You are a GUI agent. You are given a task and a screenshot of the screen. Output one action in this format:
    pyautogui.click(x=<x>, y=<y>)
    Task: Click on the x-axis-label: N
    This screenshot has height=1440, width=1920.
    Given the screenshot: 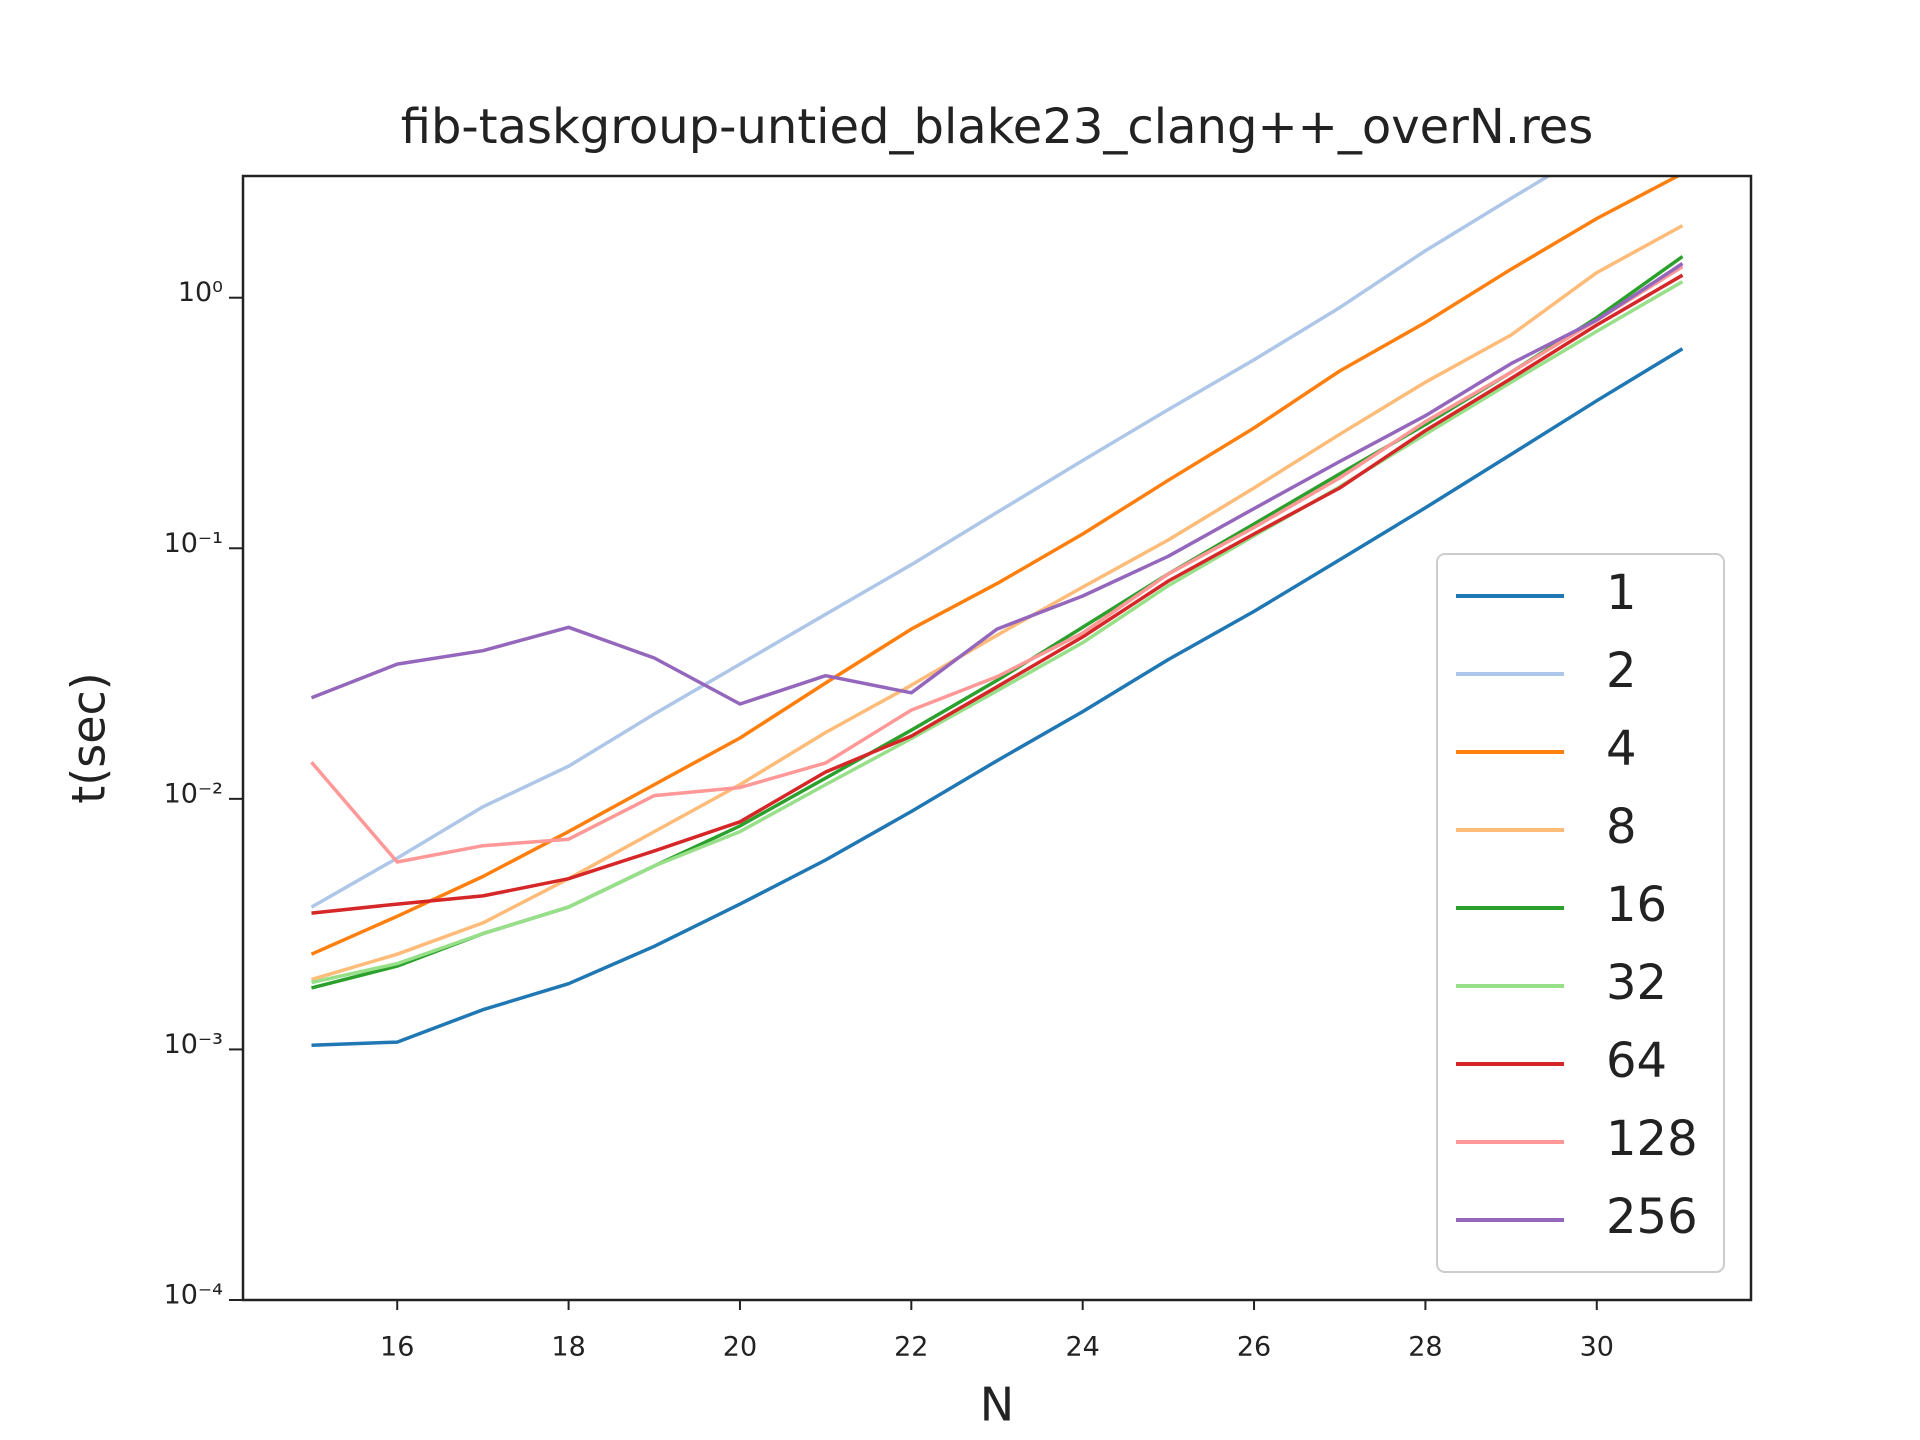 What is the action you would take?
    pyautogui.click(x=997, y=1405)
    